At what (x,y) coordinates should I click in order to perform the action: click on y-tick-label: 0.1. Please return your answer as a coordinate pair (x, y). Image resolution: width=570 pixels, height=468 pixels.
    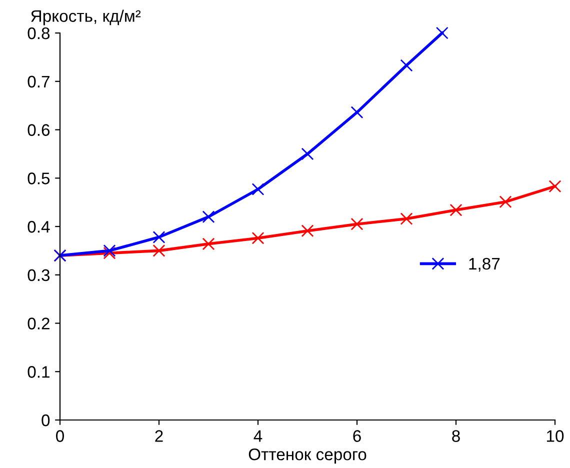
    Looking at the image, I should click on (39, 372).